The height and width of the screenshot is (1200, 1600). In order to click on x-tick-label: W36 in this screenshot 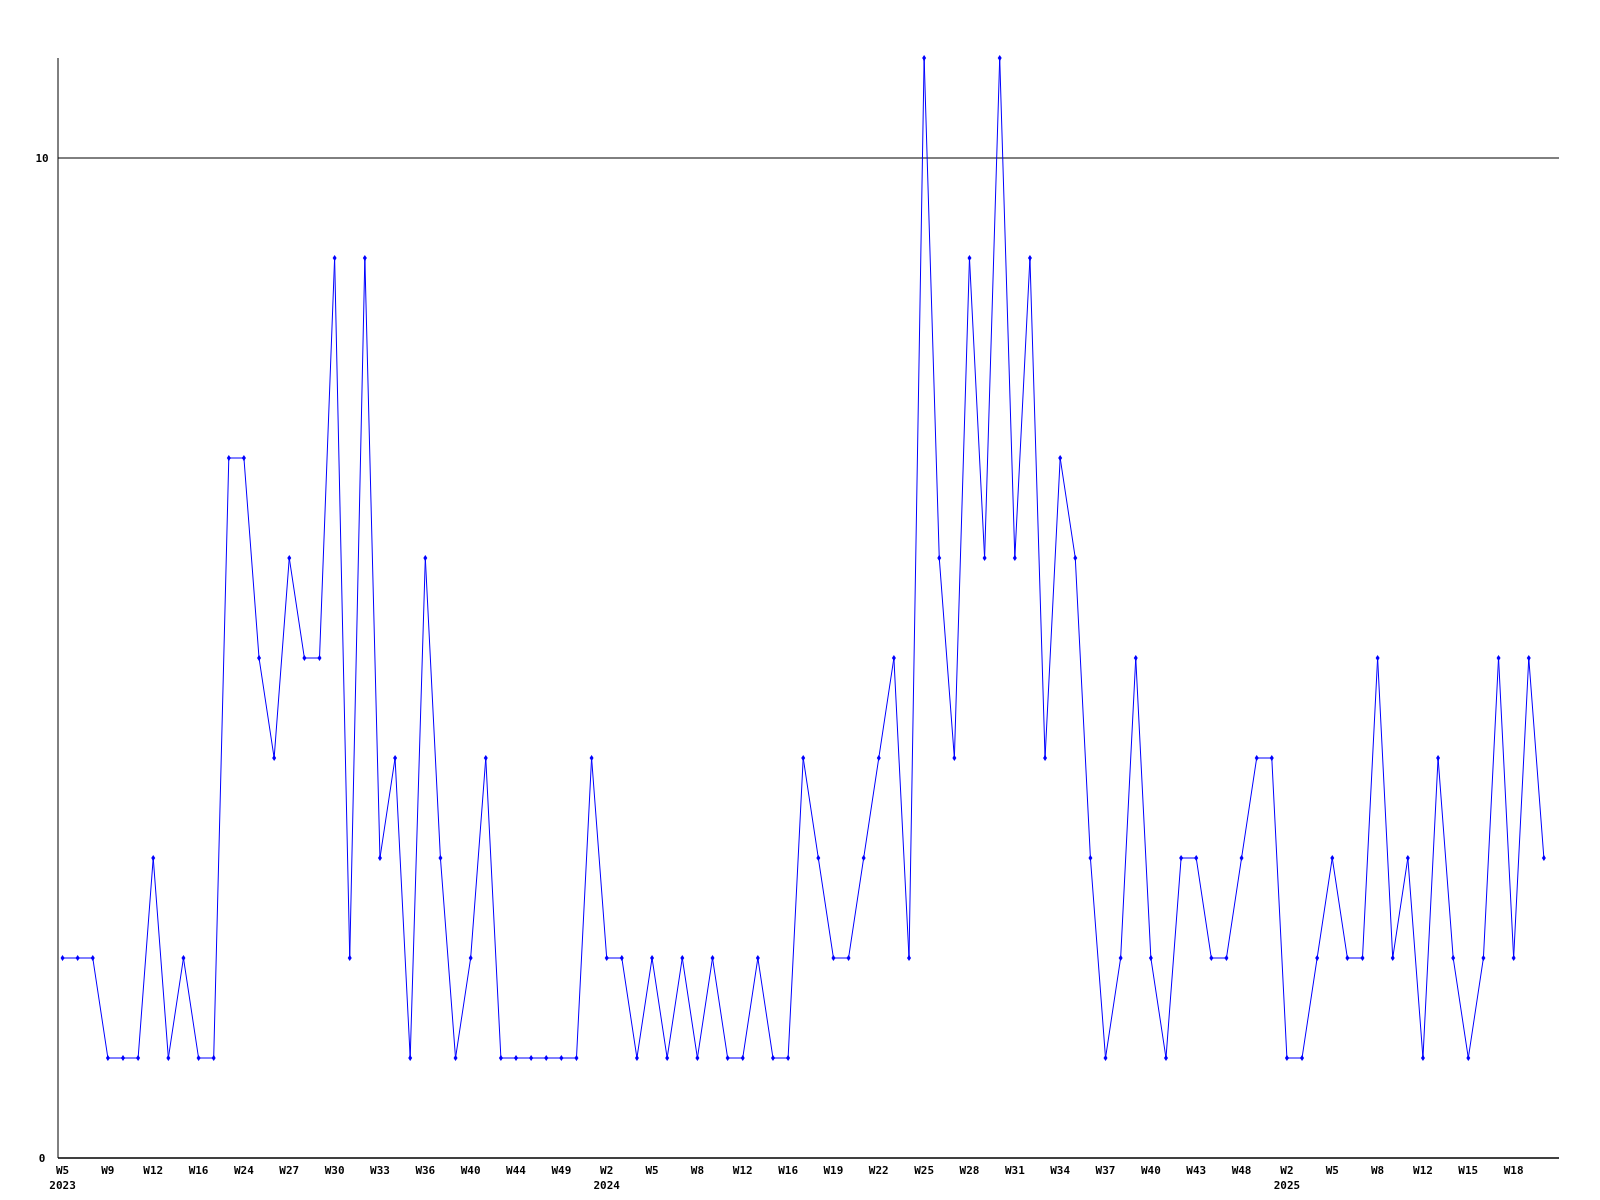, I will do `click(425, 1170)`.